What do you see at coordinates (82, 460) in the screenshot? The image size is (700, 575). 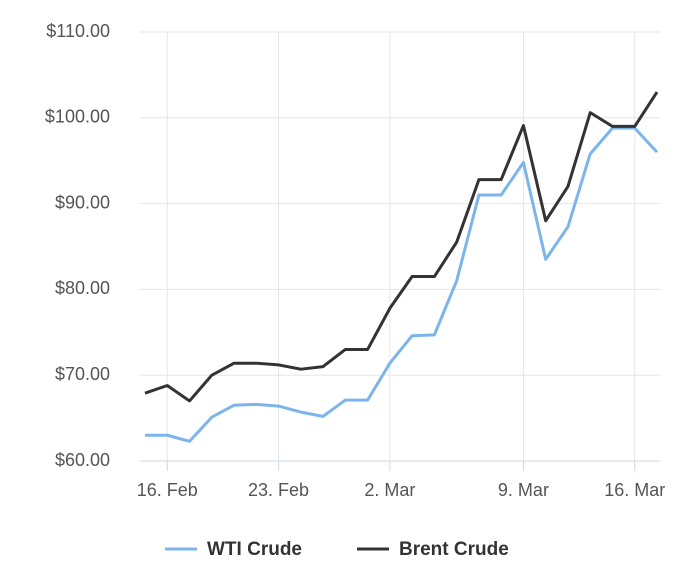 I see `y-tick-label: $60.00` at bounding box center [82, 460].